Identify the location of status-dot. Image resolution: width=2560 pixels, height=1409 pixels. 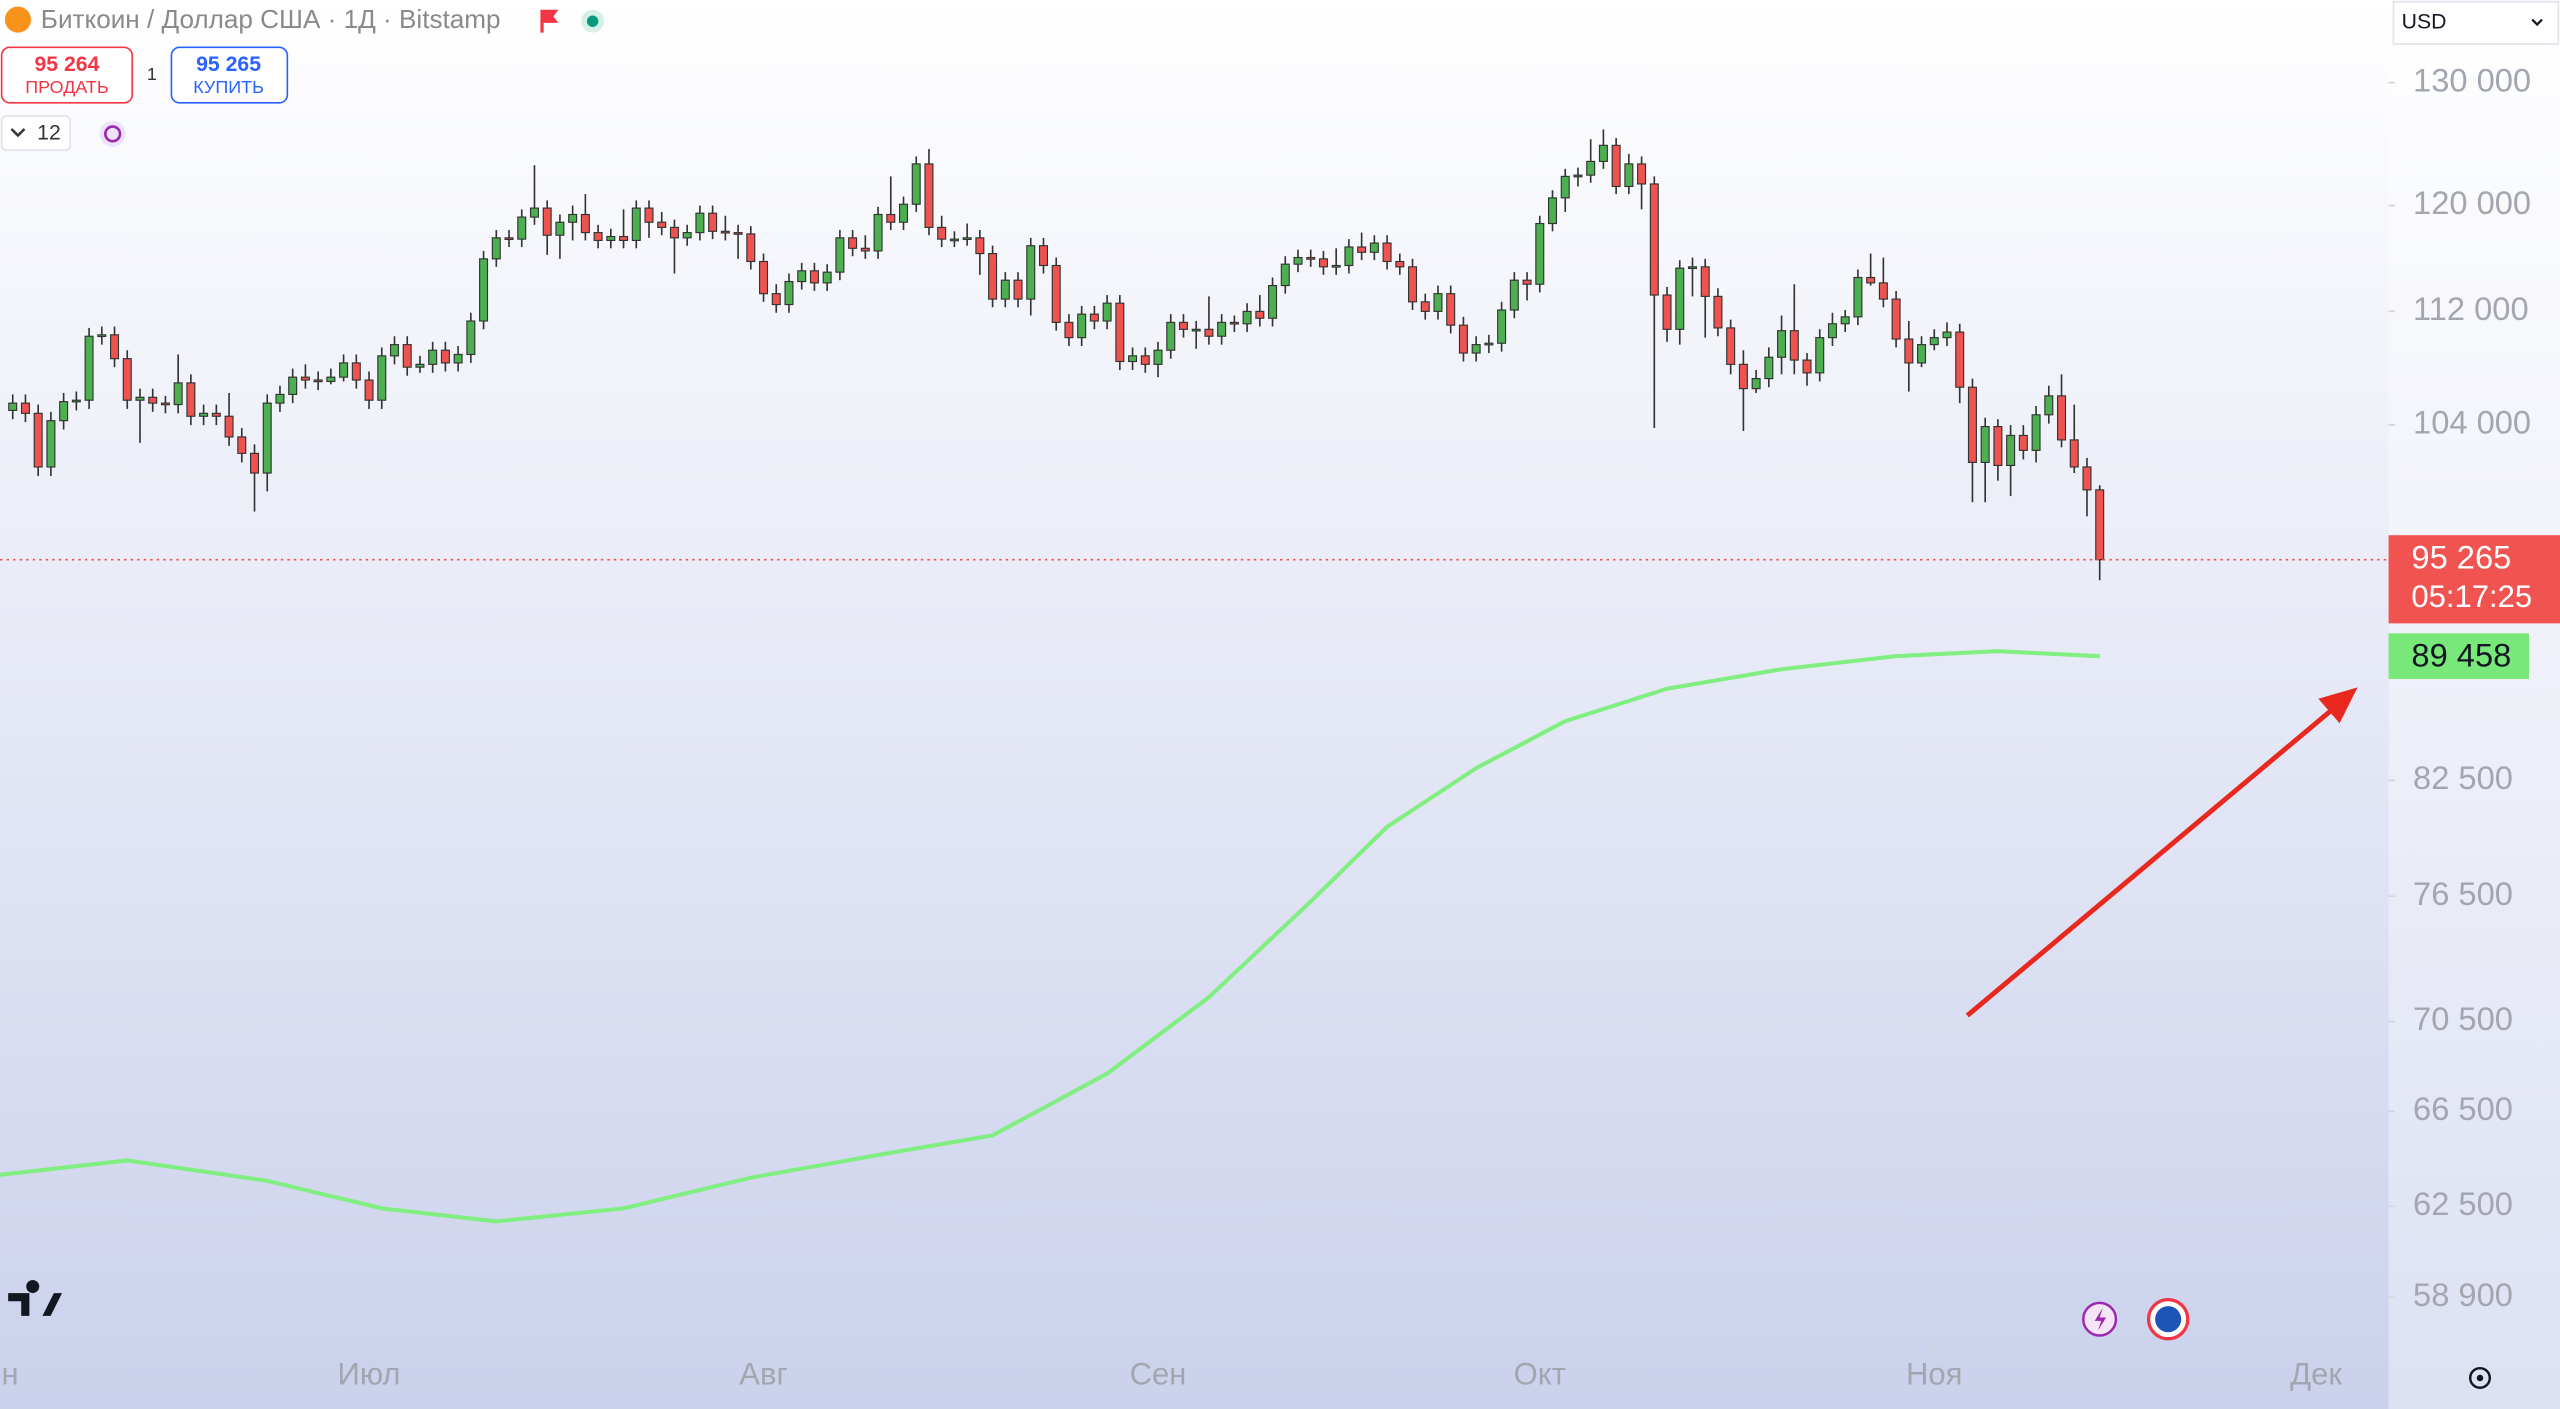
(592, 21).